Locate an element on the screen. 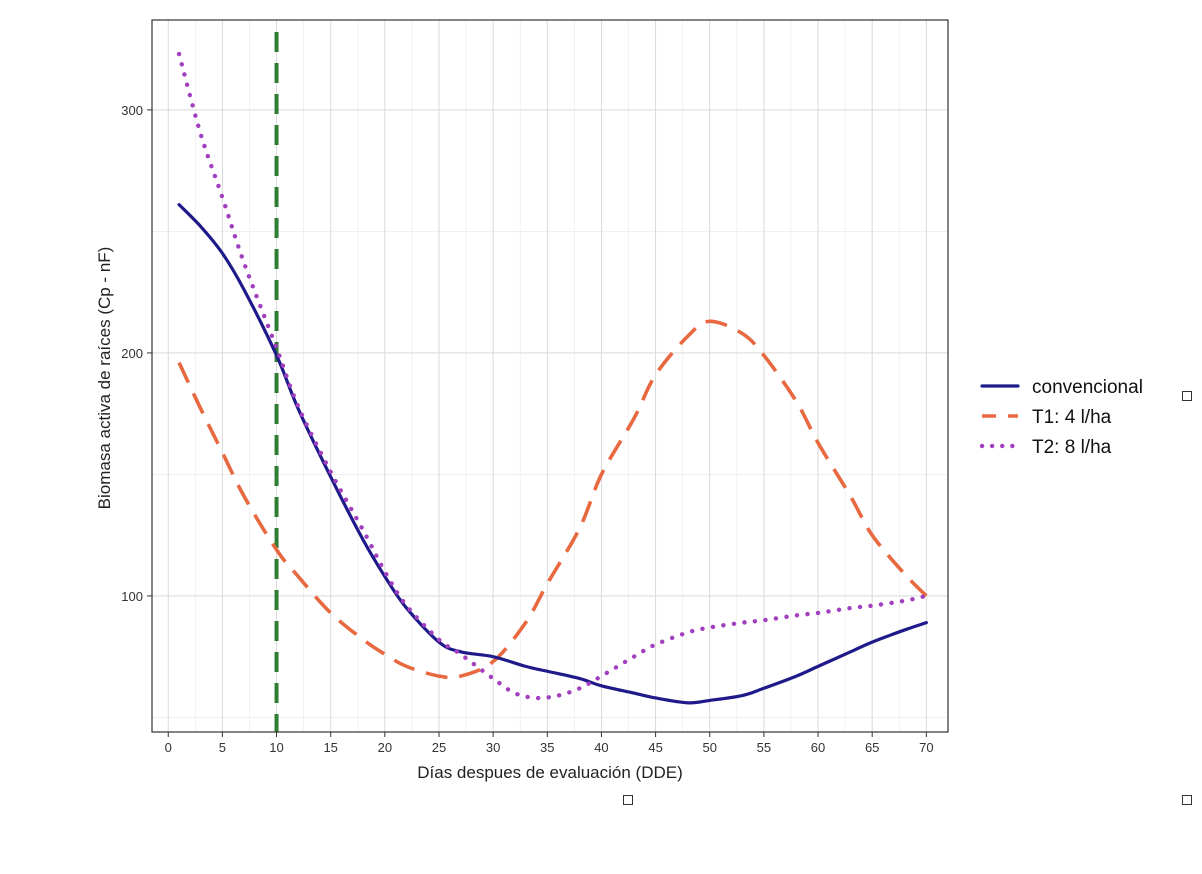  y-axis-ticks: 100 200 300 is located at coordinates (136, 353).